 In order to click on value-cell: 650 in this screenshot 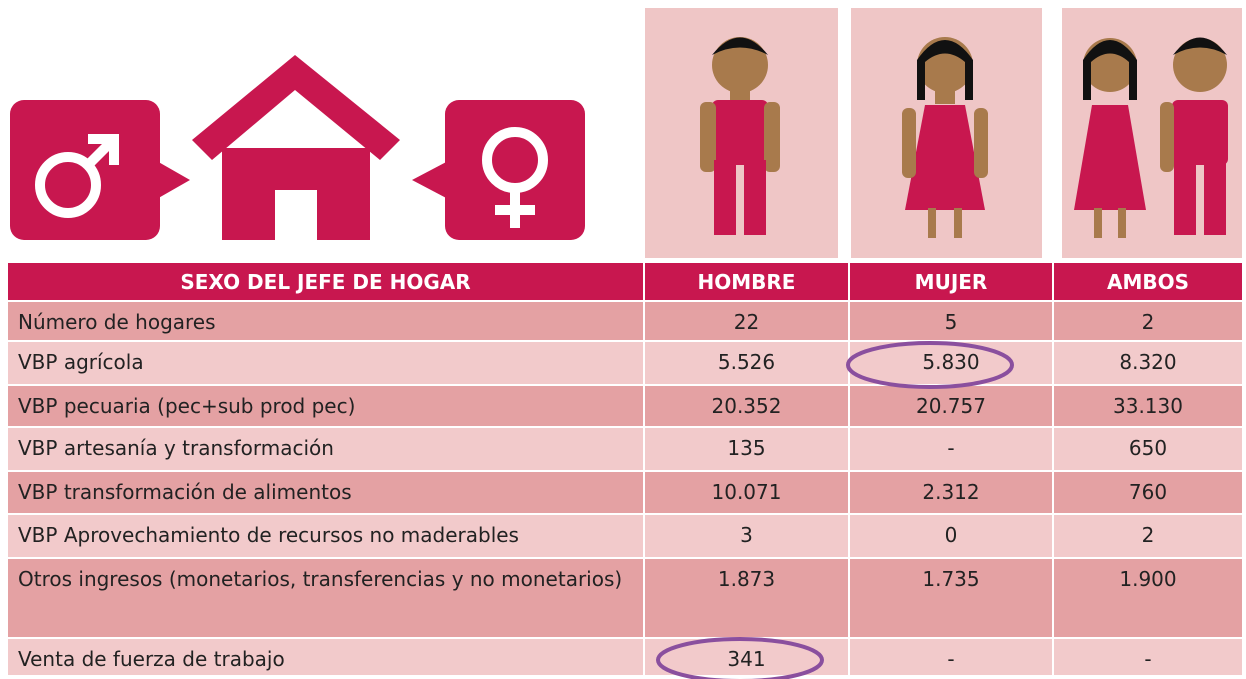, I will do `click(1148, 449)`.